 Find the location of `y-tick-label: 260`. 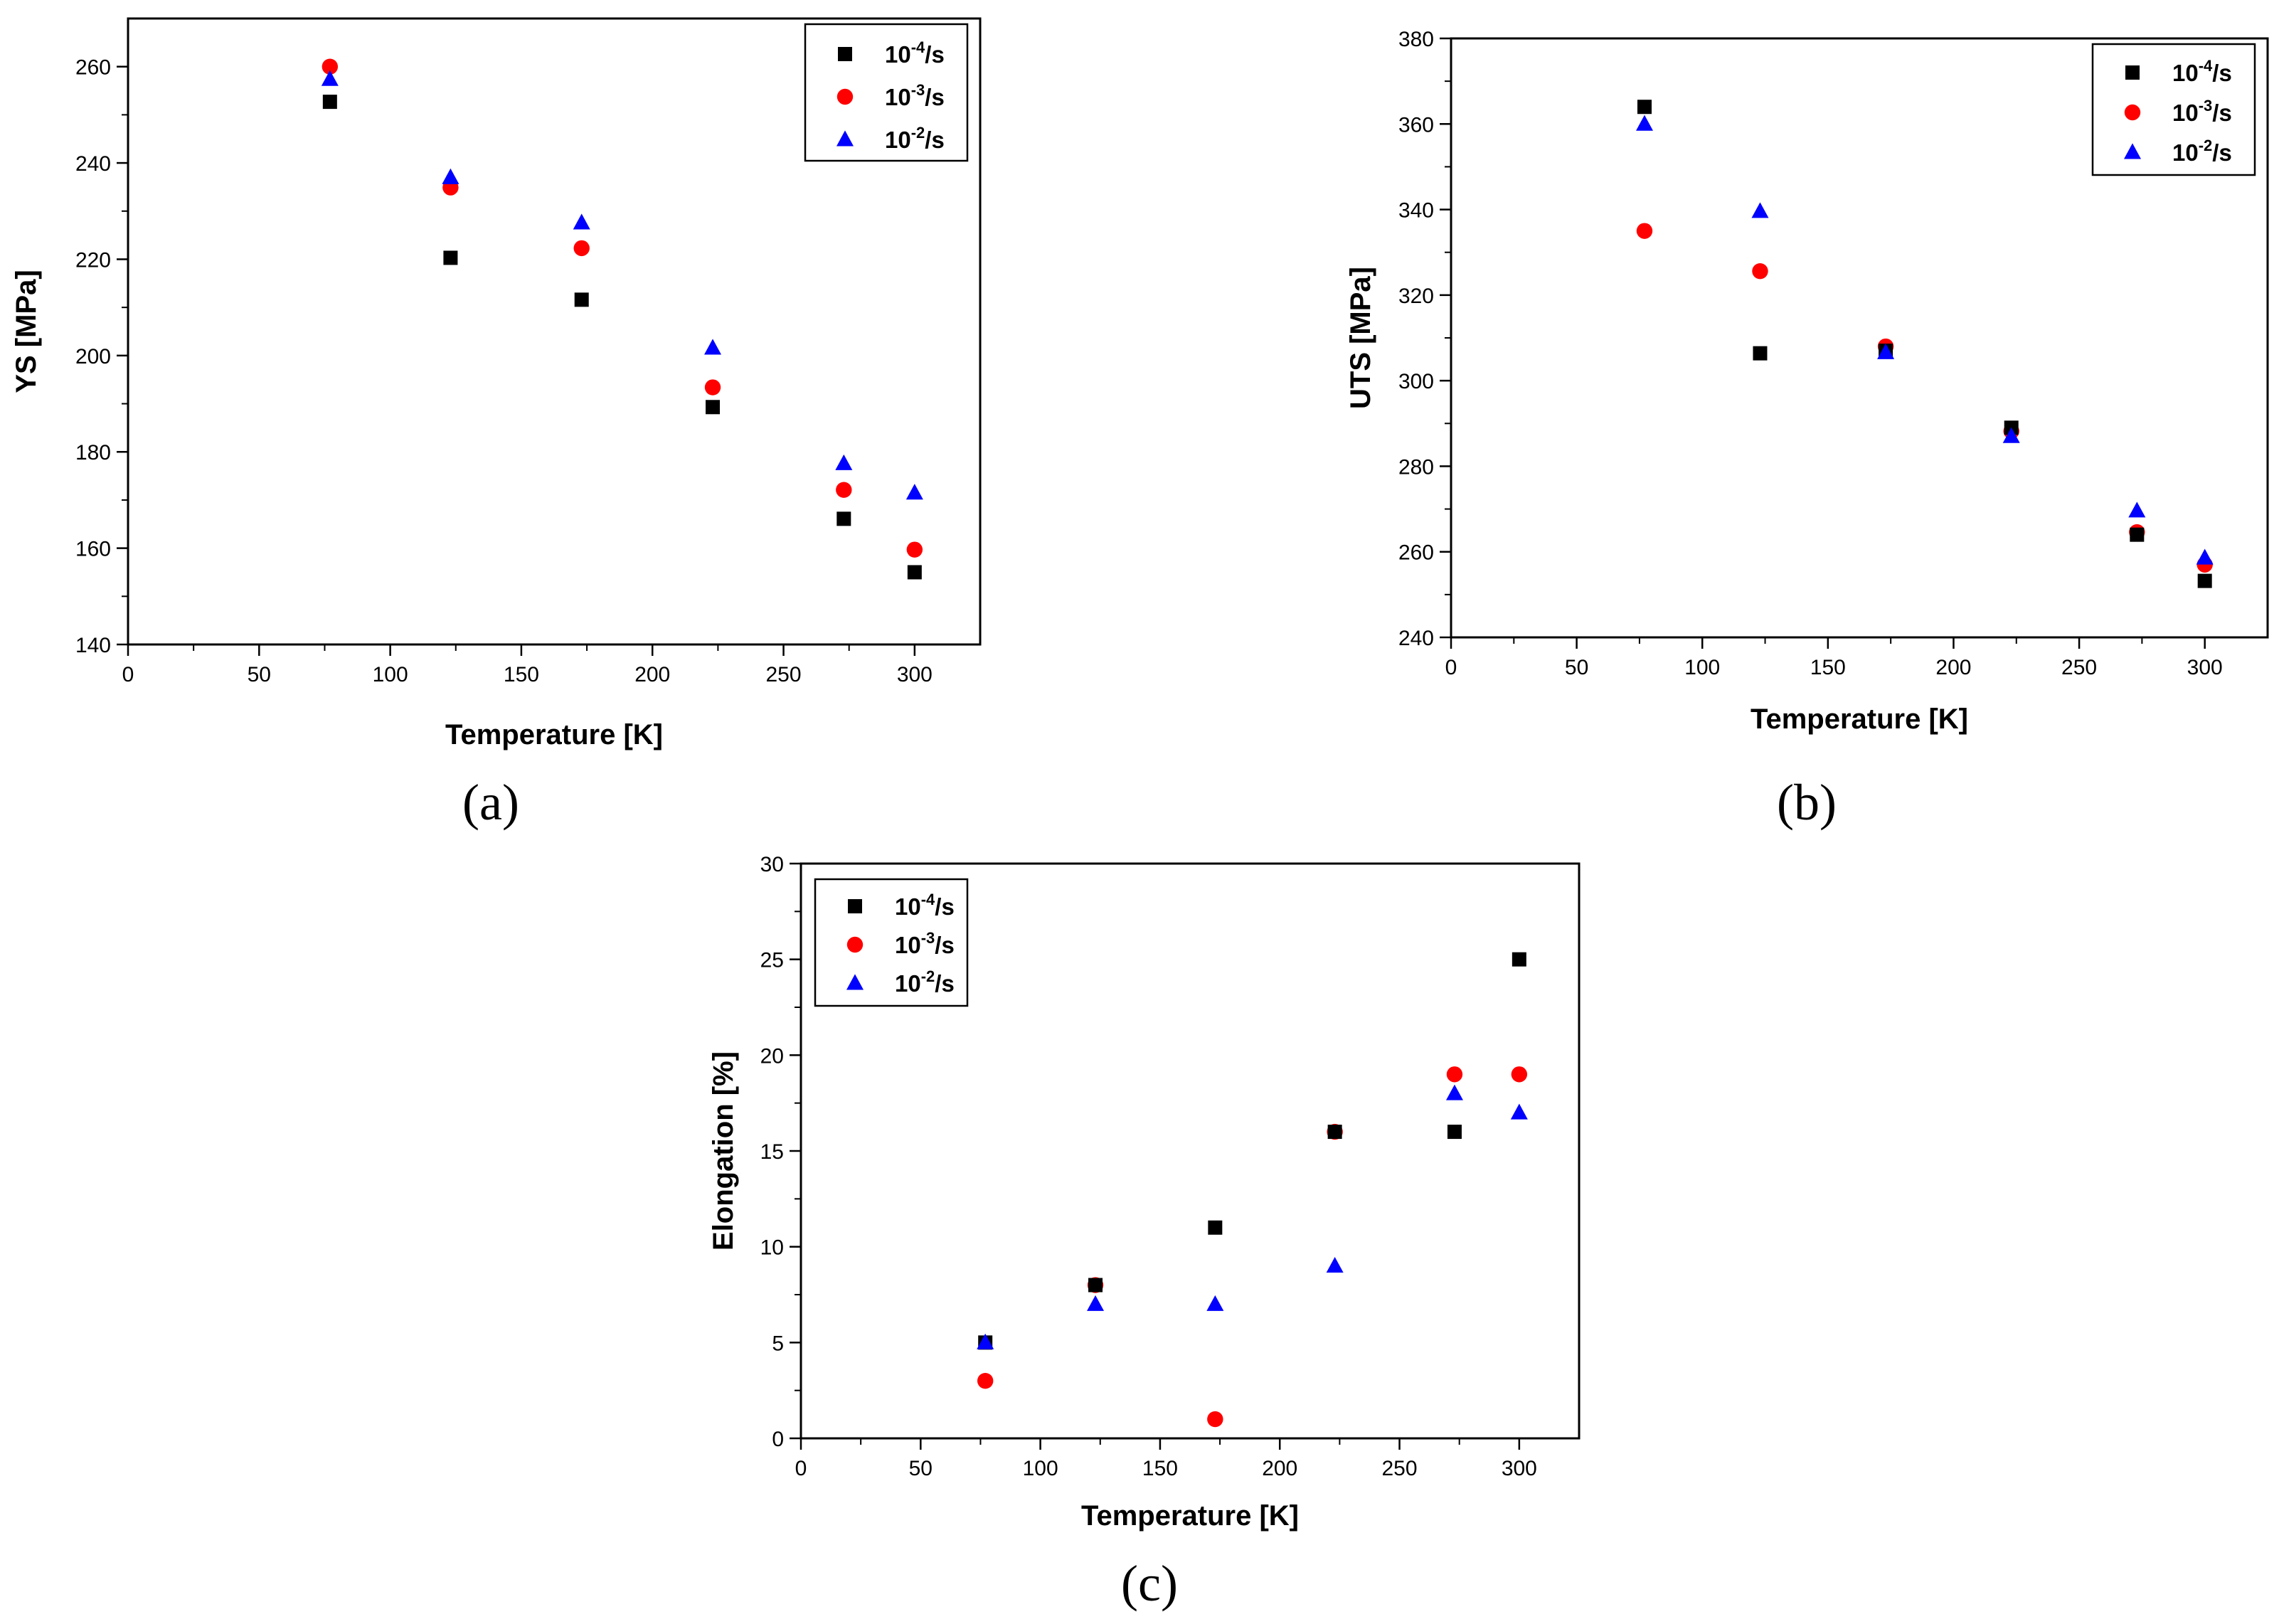

y-tick-label: 260 is located at coordinates (93, 68).